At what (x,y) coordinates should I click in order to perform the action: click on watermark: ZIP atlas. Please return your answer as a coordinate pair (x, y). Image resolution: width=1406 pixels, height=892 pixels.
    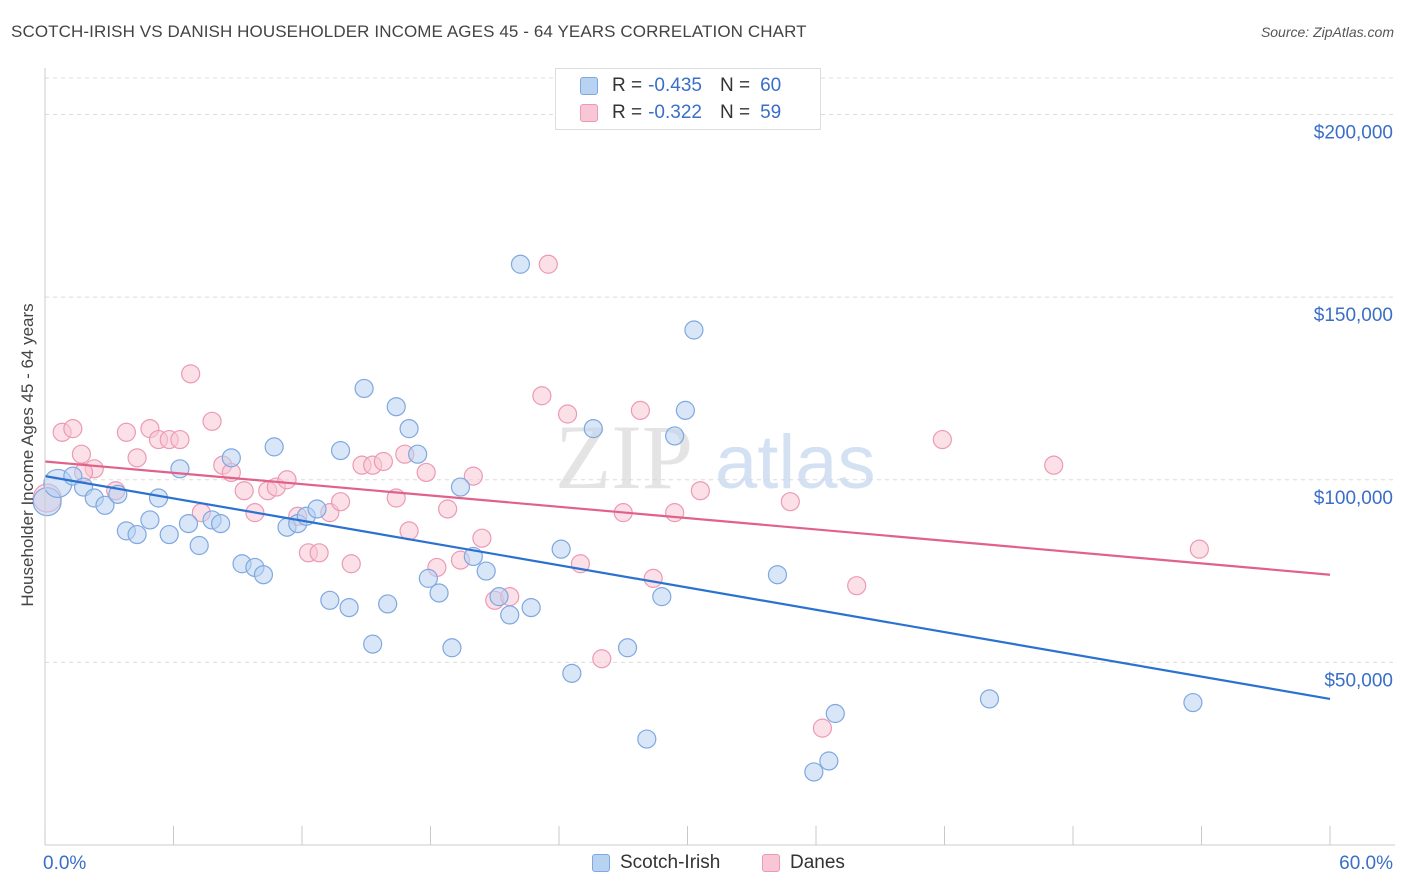
    Looking at the image, I should click on (715, 457).